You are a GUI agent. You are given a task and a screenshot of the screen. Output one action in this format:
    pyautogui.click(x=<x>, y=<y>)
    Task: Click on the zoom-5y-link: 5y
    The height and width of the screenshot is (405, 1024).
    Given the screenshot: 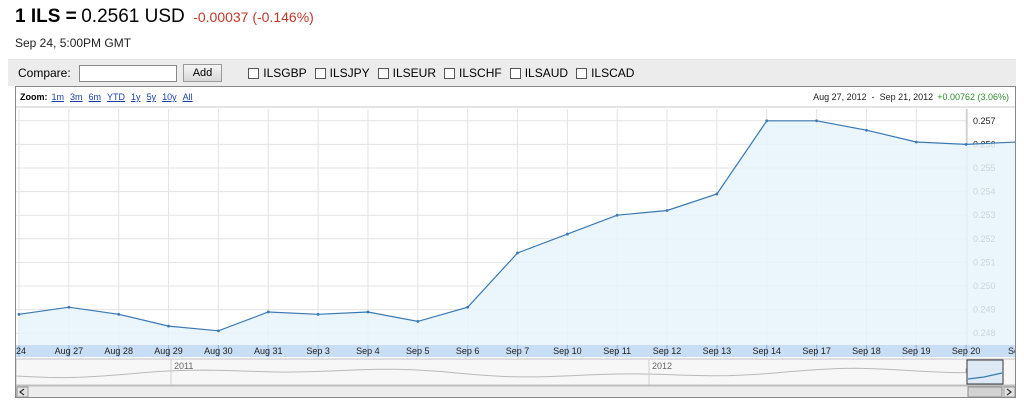 What is the action you would take?
    pyautogui.click(x=151, y=97)
    